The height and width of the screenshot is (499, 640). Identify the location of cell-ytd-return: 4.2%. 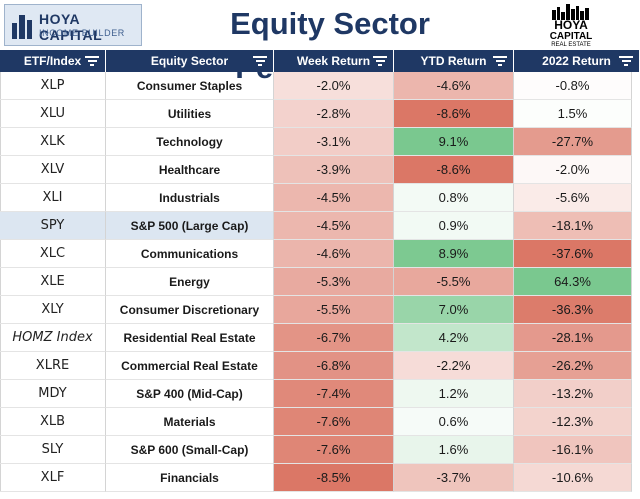
(454, 338).